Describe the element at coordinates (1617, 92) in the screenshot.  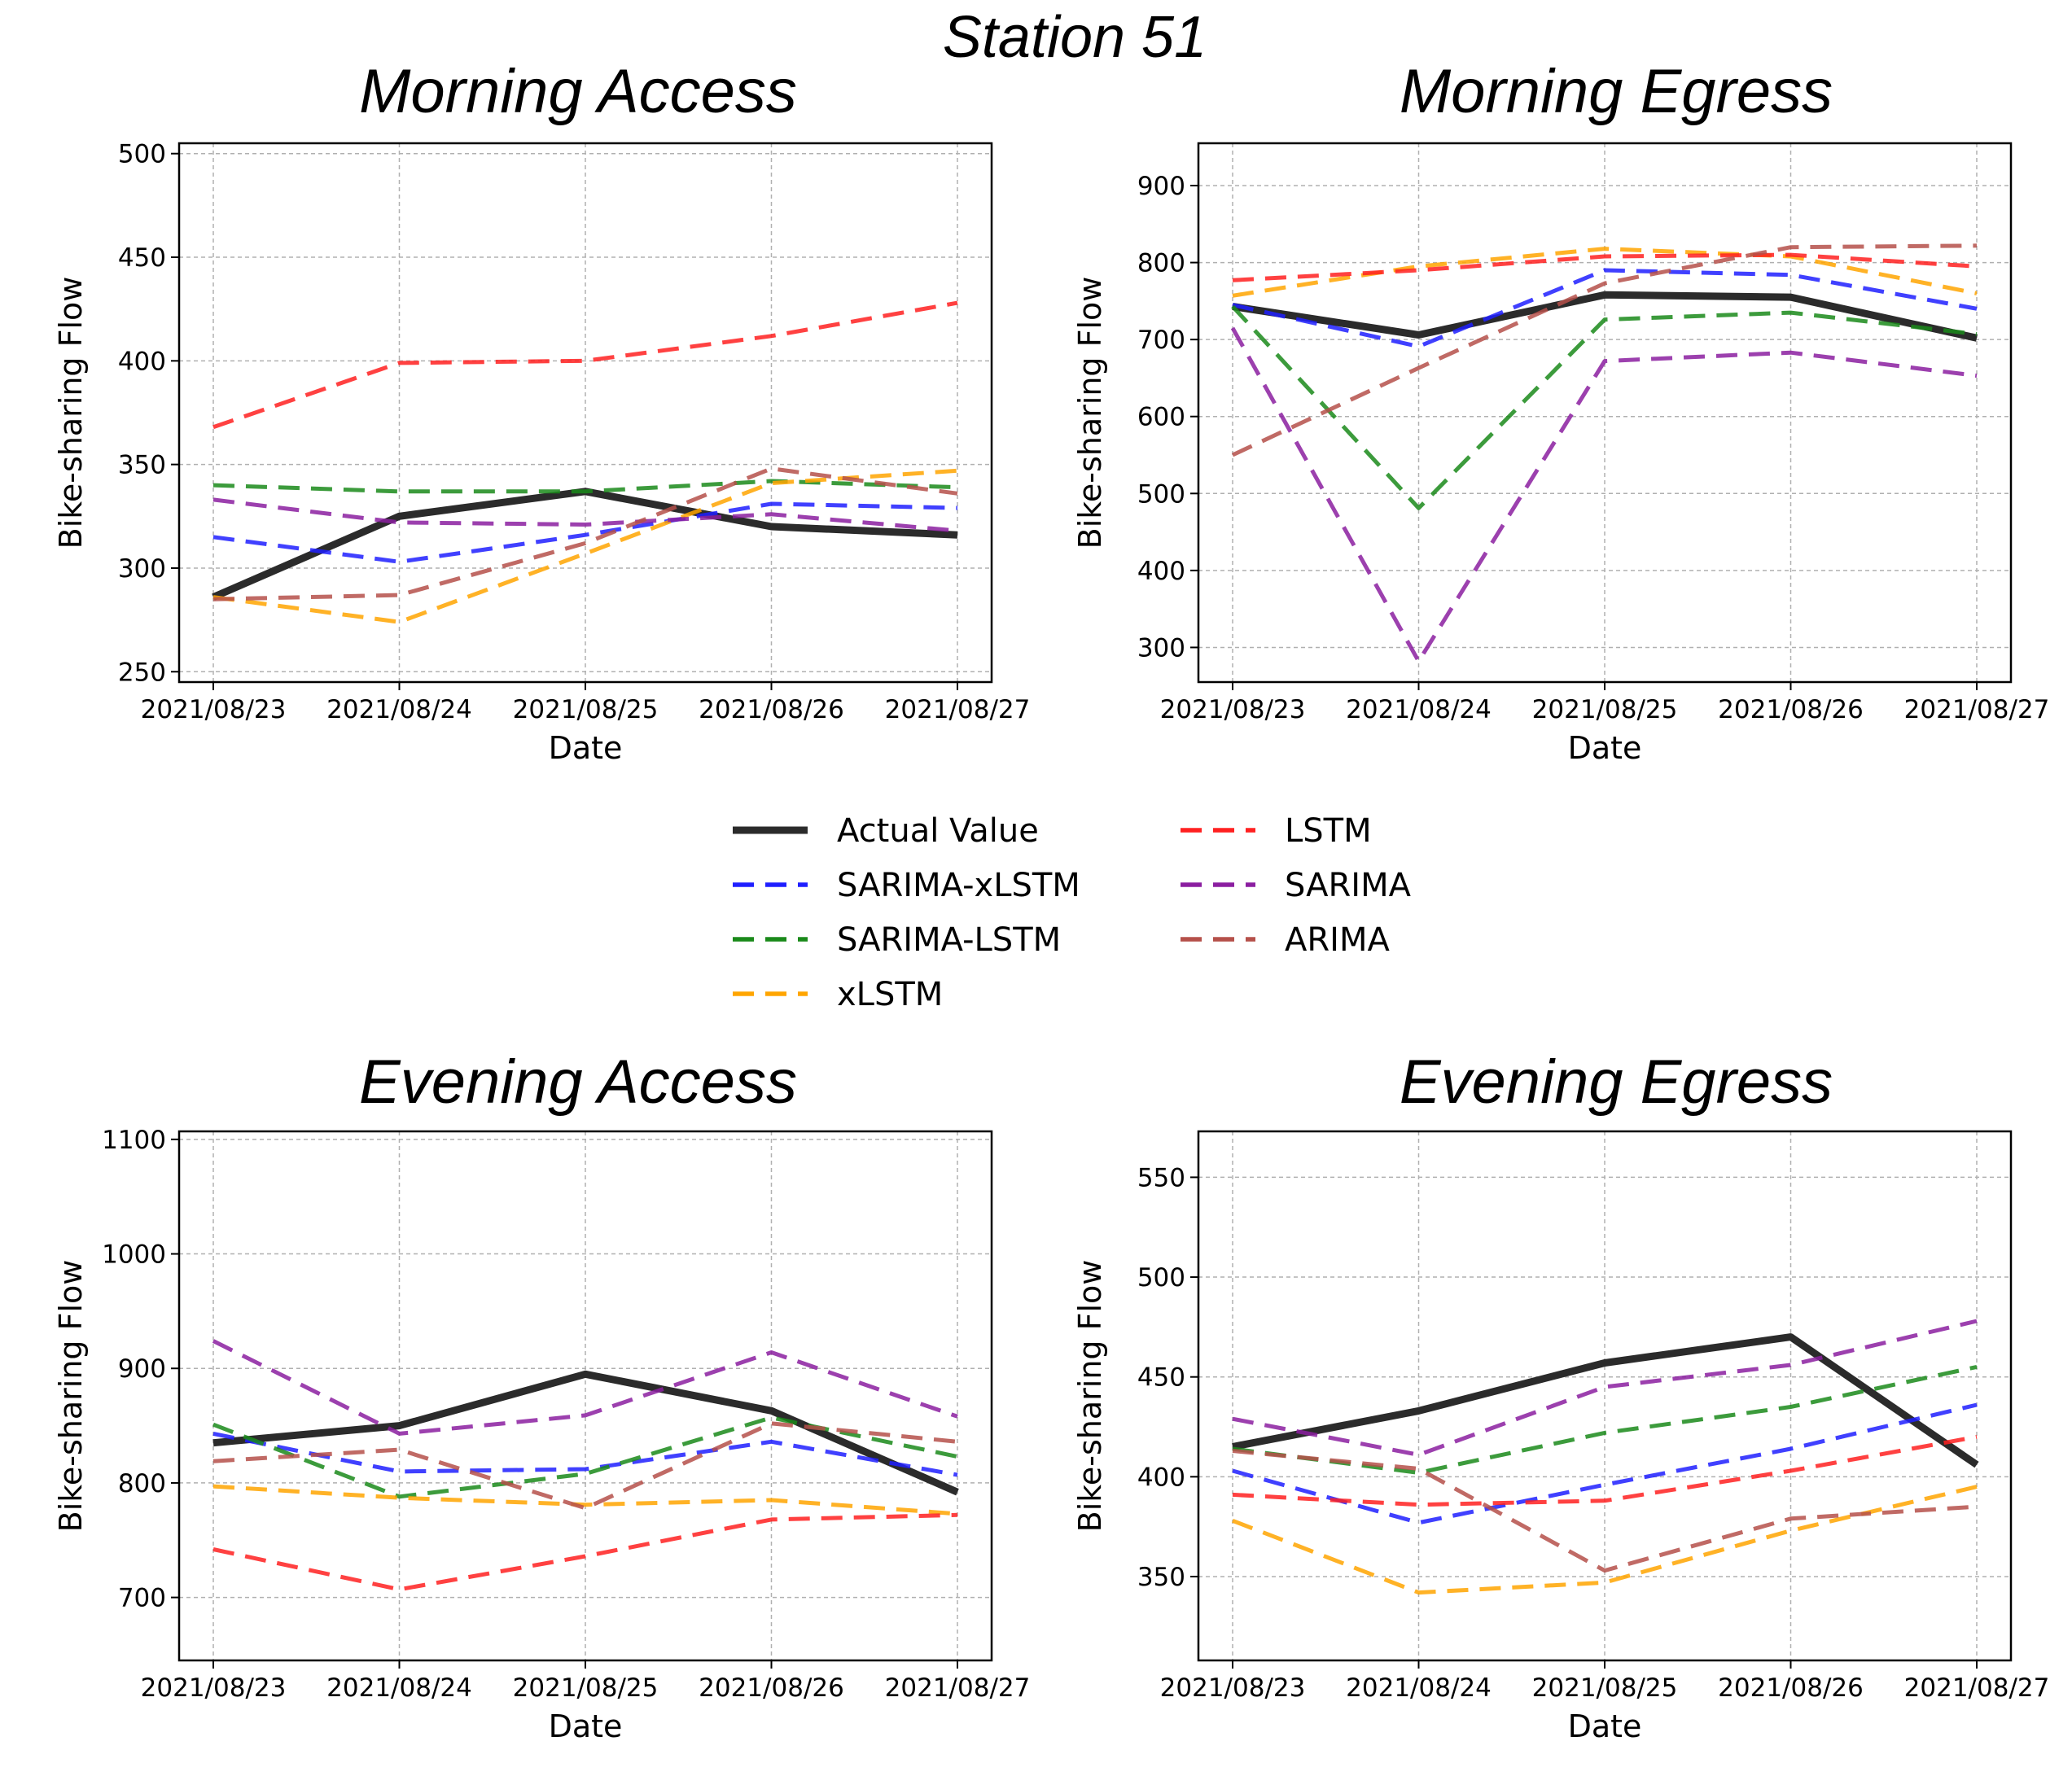
I see `panel-title: Morning Egress` at that location.